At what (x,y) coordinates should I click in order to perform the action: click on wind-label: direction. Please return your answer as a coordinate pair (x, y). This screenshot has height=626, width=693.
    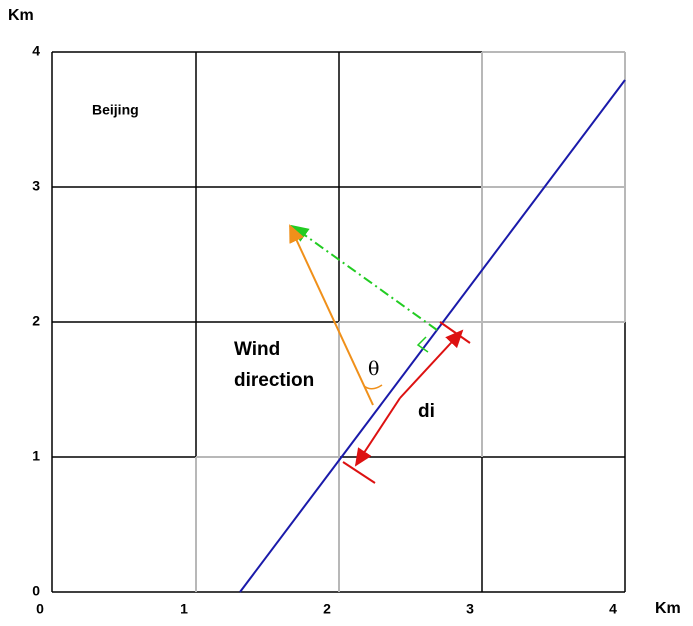
    Looking at the image, I should click on (274, 380).